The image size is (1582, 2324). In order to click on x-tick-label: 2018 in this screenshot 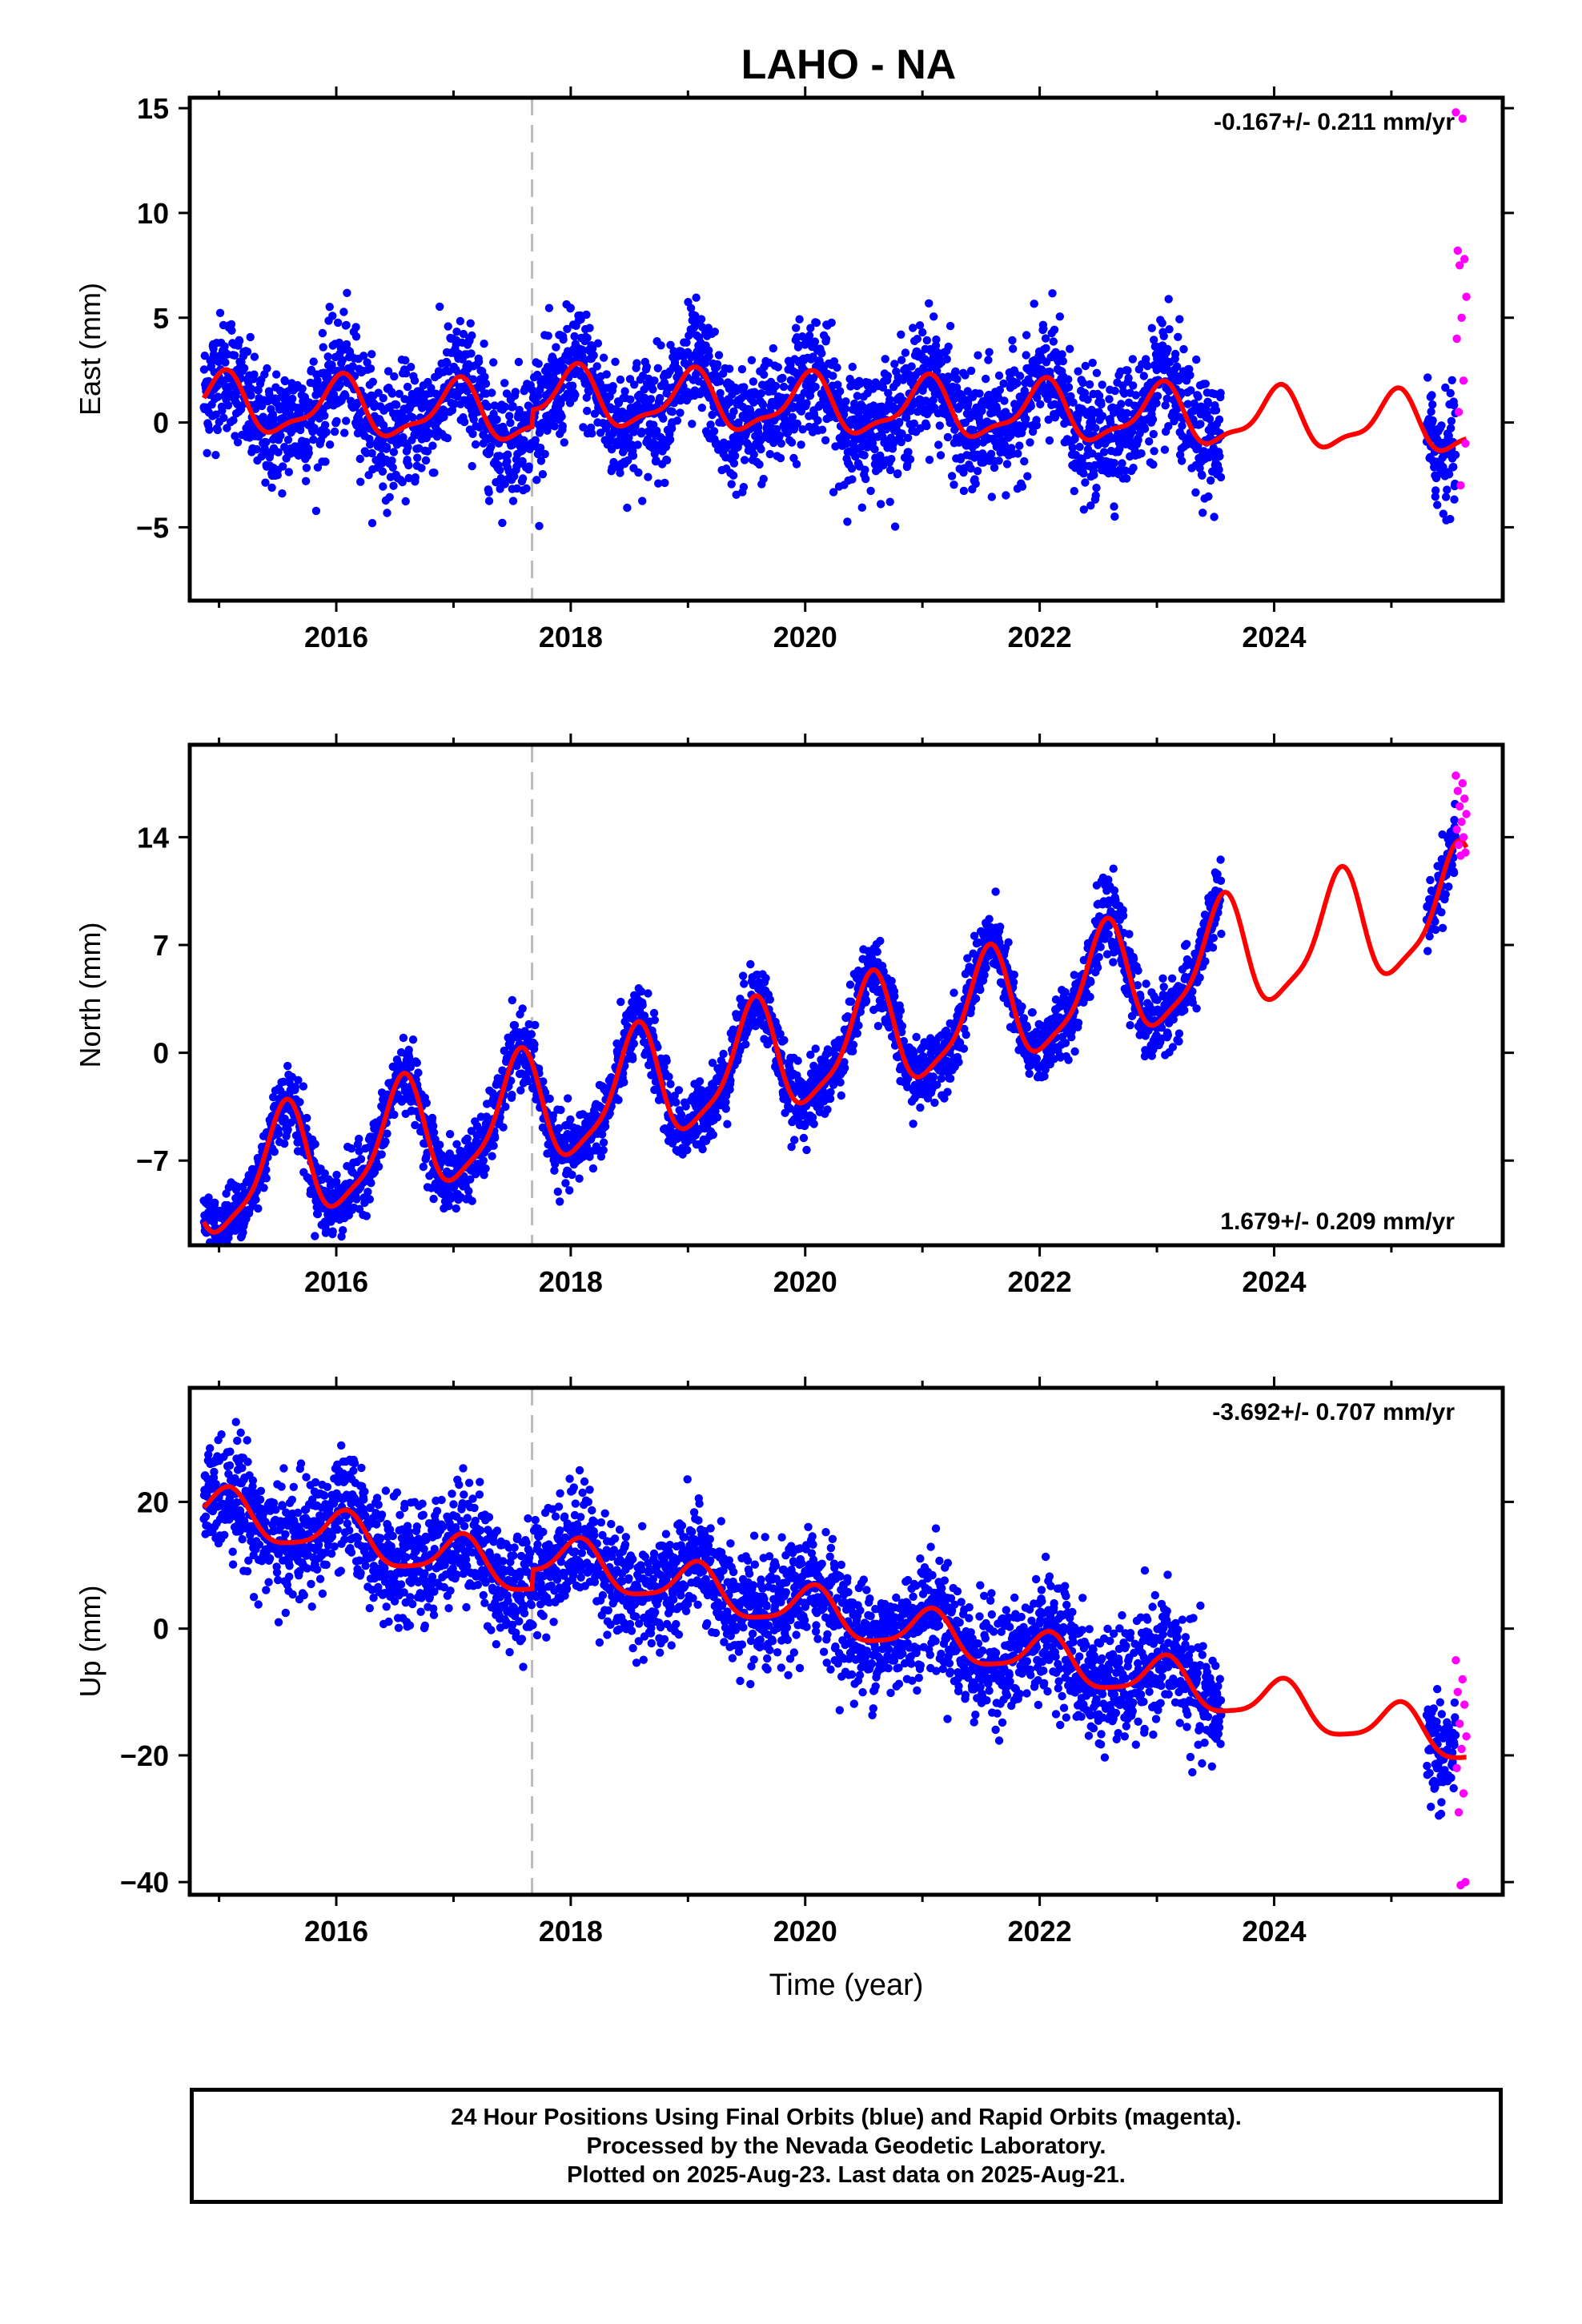, I will do `click(571, 637)`.